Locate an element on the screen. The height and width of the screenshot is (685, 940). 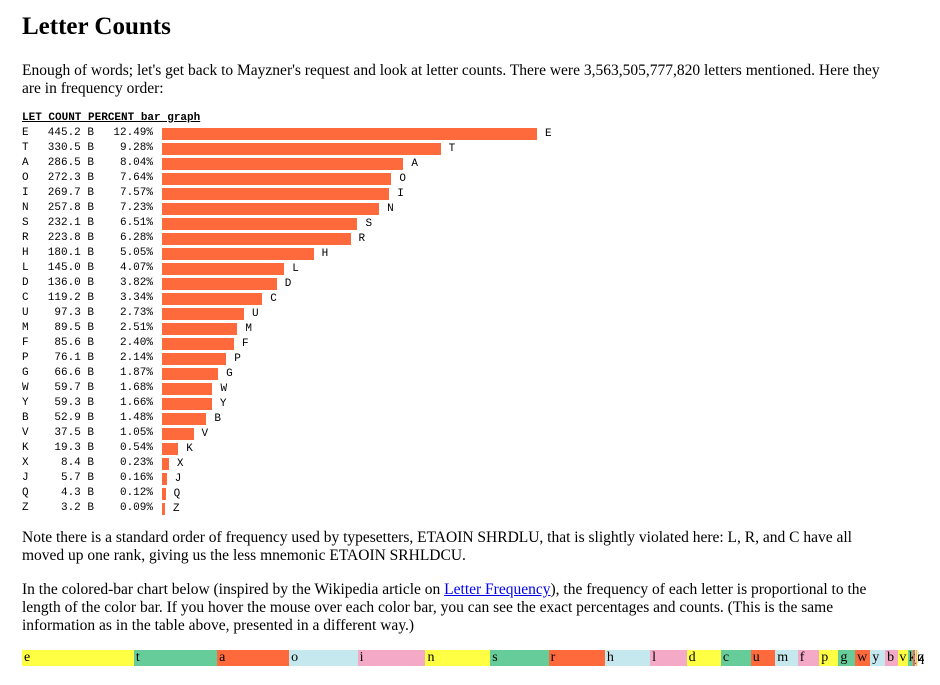
row-count: 8.4 B is located at coordinates (77, 463).